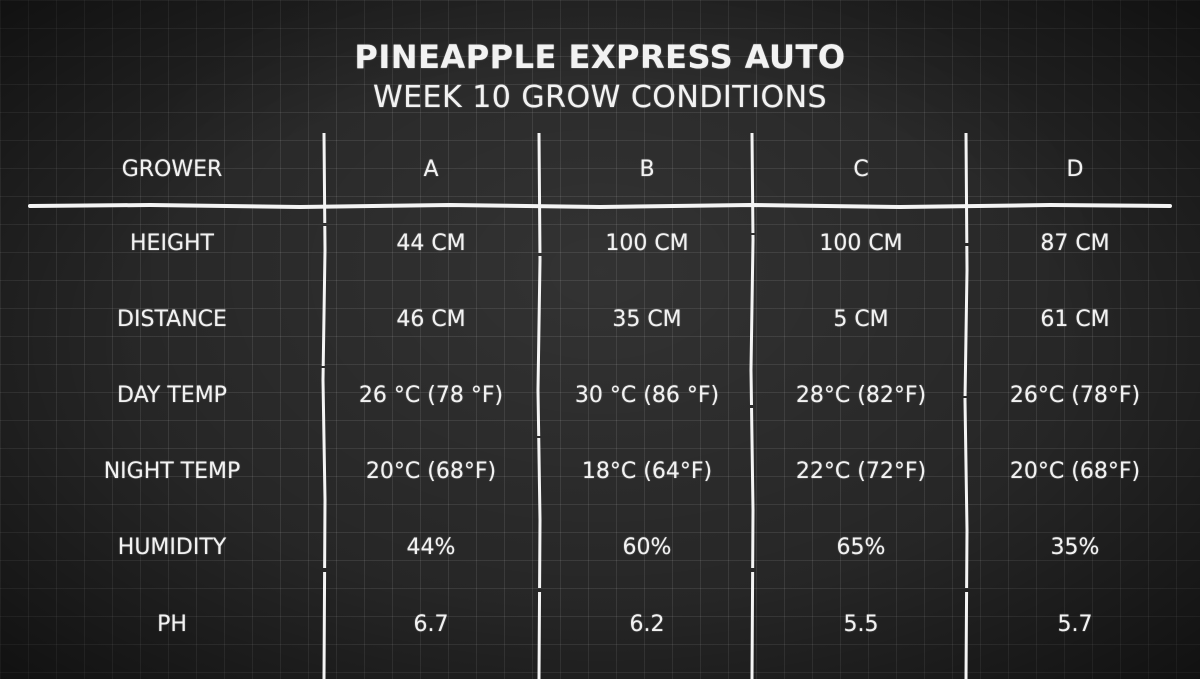  I want to click on table-cell-height-b: 100 CM, so click(647, 243).